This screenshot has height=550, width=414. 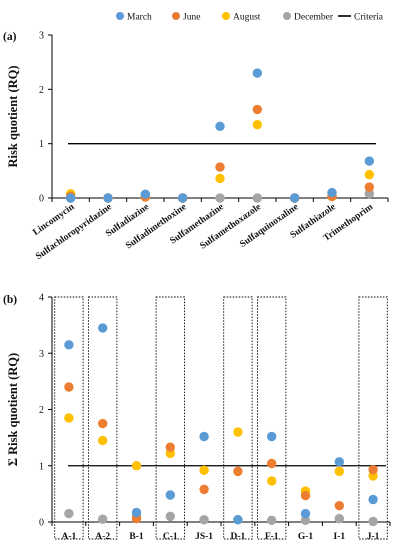 I want to click on legend-label-criteria: Criteria, so click(x=369, y=18).